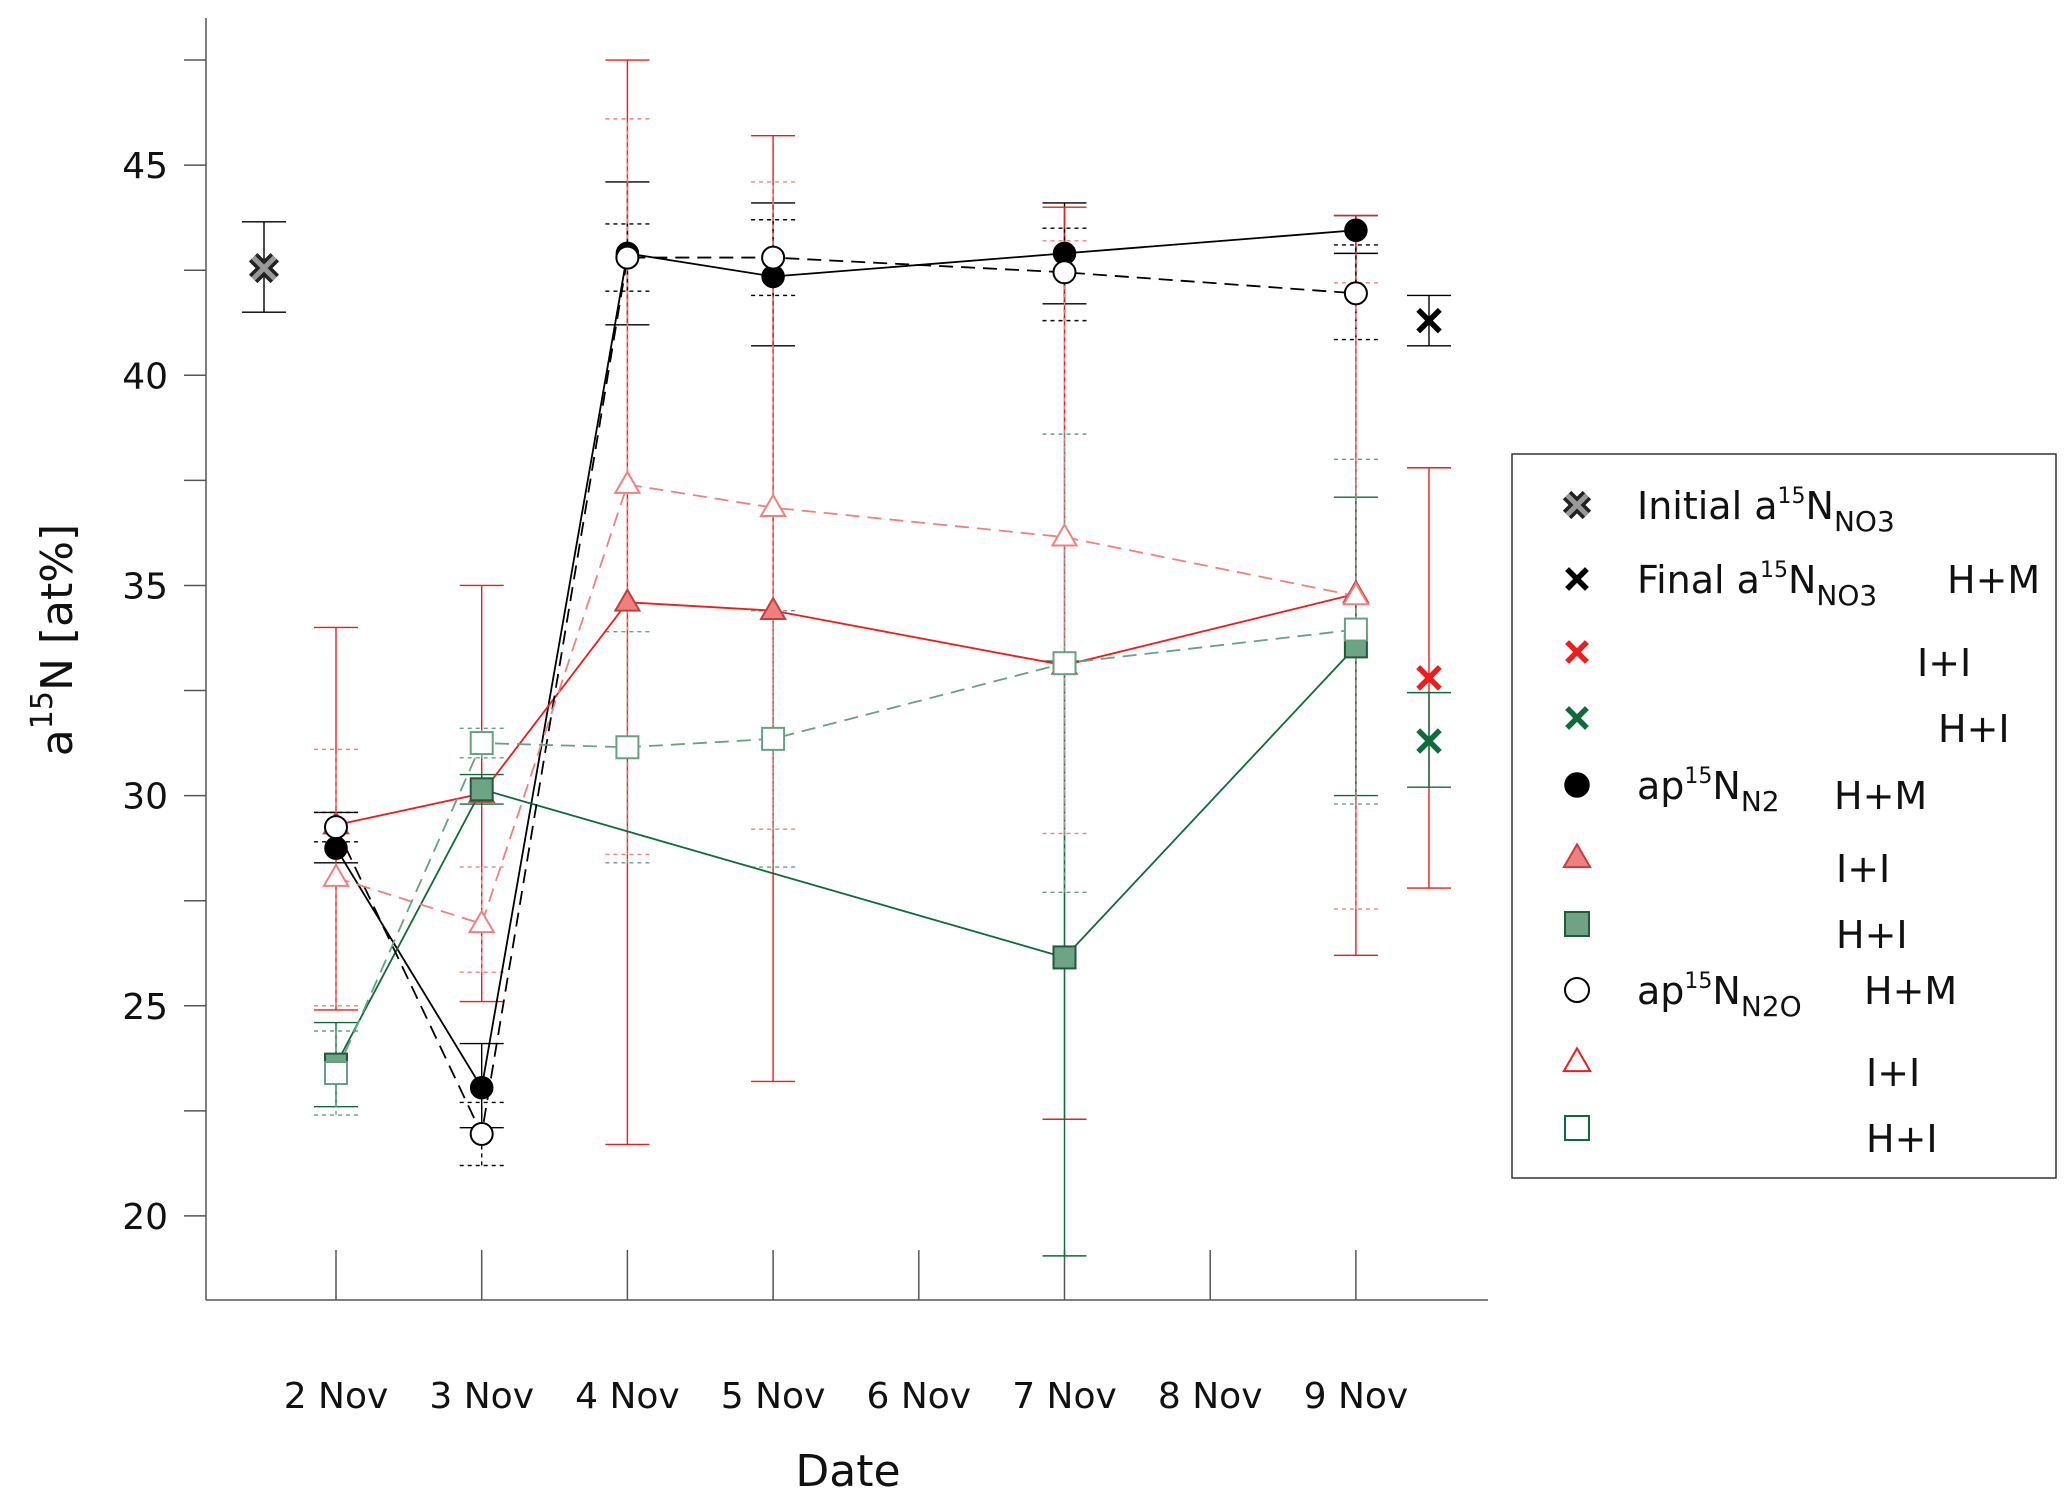 Image resolution: width=2067 pixels, height=1501 pixels. I want to click on legend-label: Final a15NNO3, so click(1757, 585).